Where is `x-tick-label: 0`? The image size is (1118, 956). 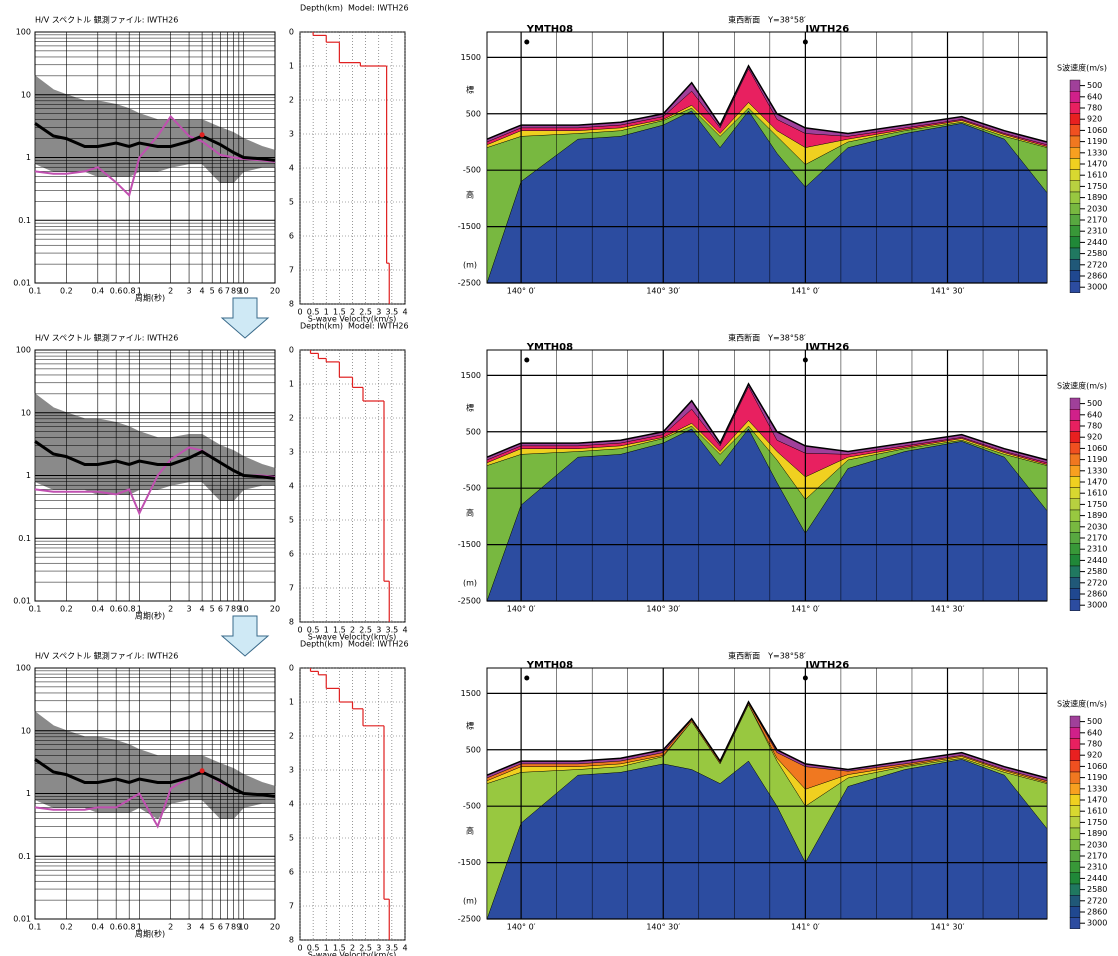
x-tick-label: 0 is located at coordinates (299, 312).